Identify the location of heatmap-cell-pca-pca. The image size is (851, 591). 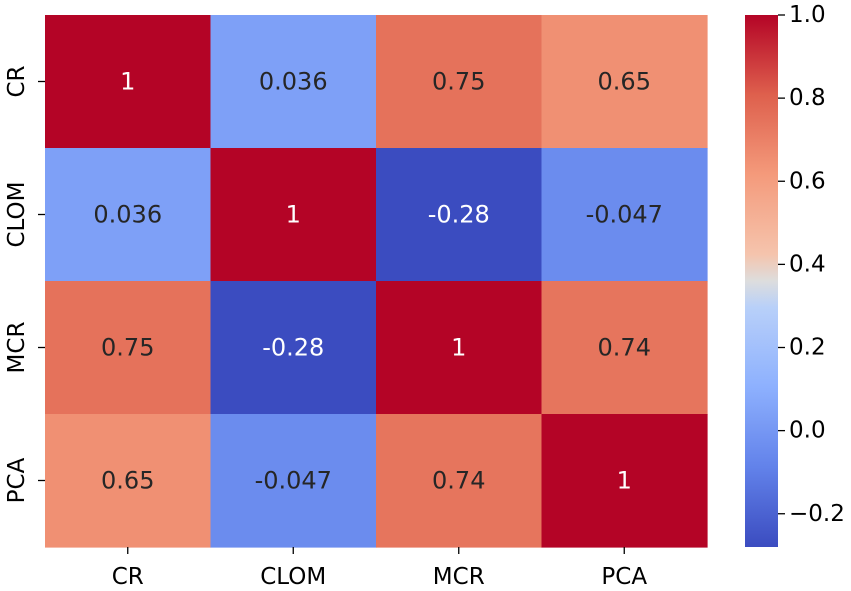
(624, 481).